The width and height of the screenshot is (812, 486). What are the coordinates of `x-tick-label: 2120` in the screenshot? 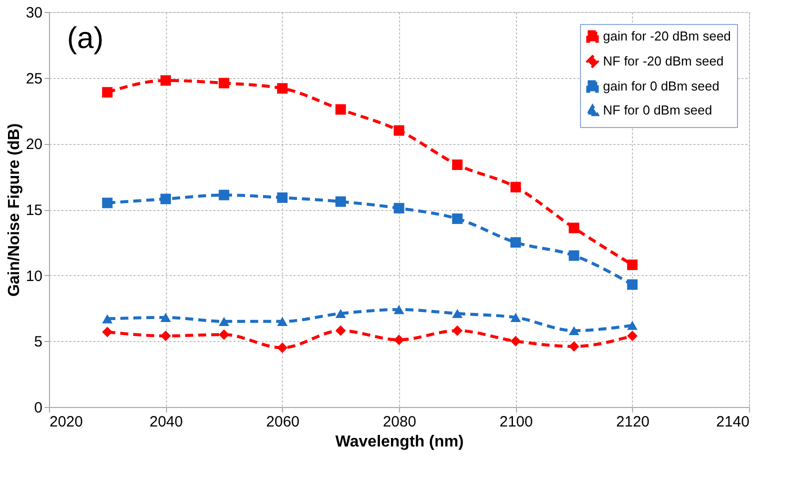 It's located at (633, 422).